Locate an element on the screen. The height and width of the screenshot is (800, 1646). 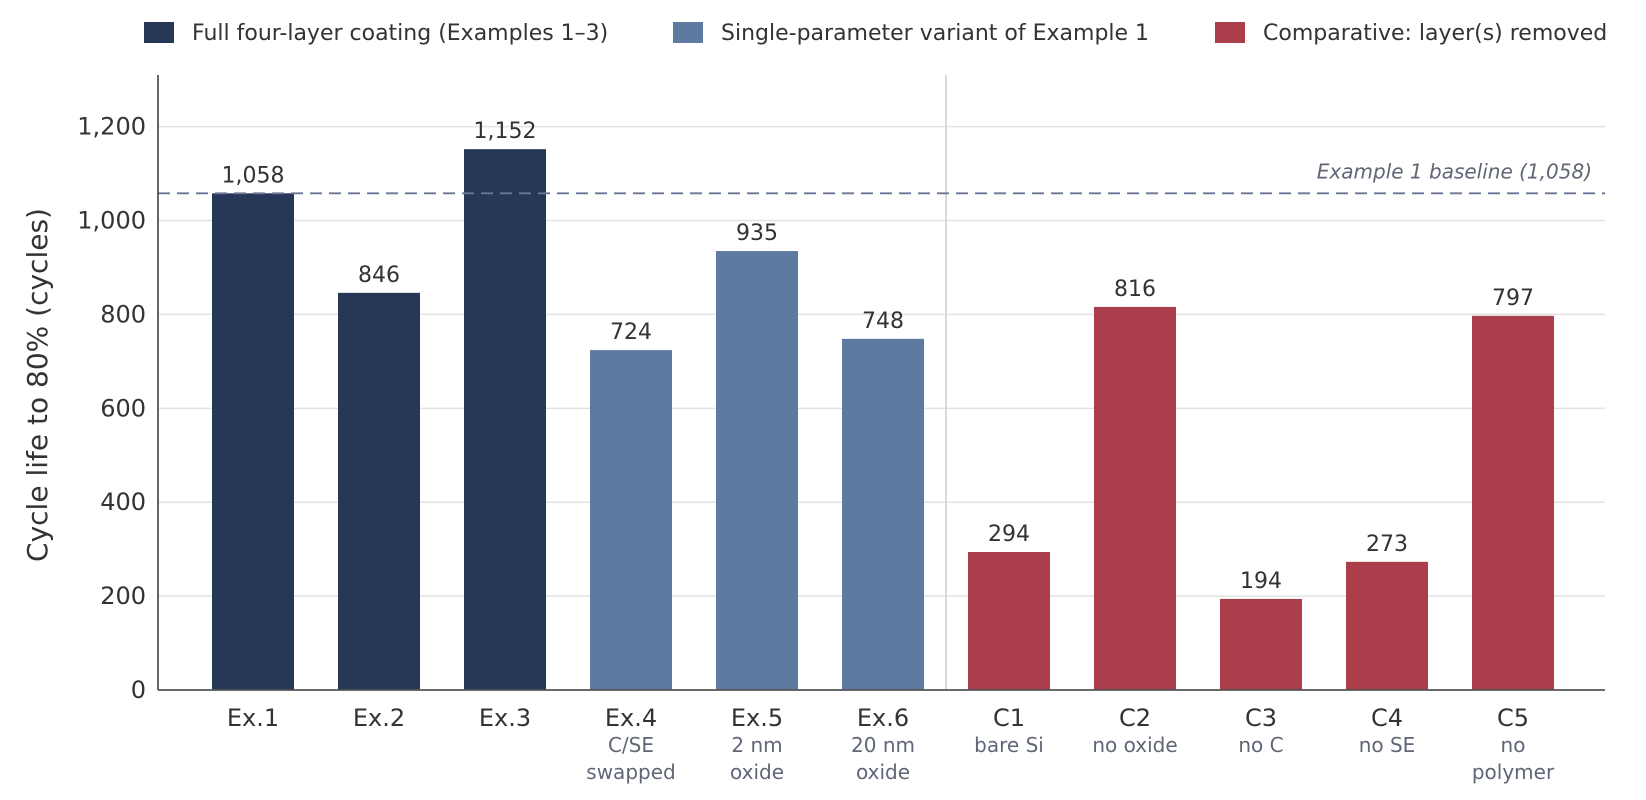
category-sublabel: C/SE is located at coordinates (631, 745).